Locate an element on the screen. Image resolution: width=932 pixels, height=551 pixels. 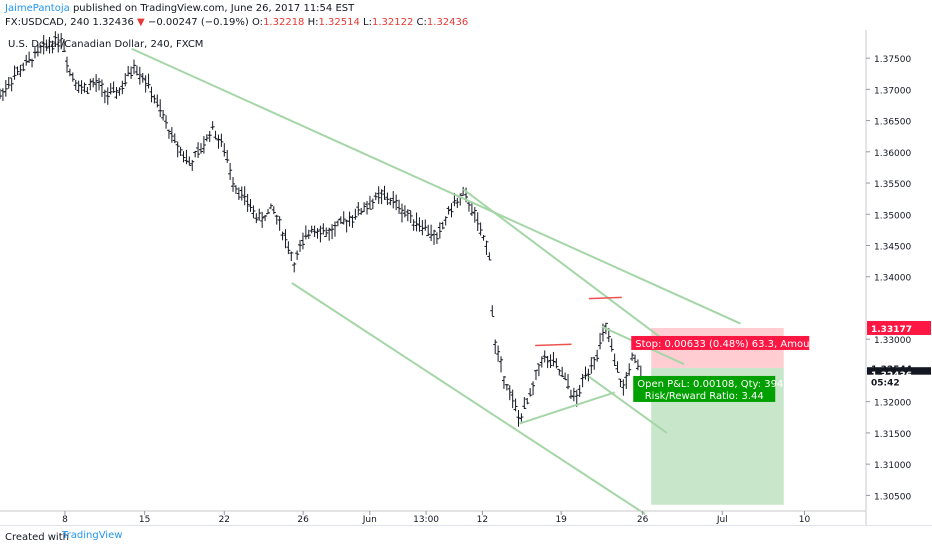
stop-label-box is located at coordinates (720, 342).